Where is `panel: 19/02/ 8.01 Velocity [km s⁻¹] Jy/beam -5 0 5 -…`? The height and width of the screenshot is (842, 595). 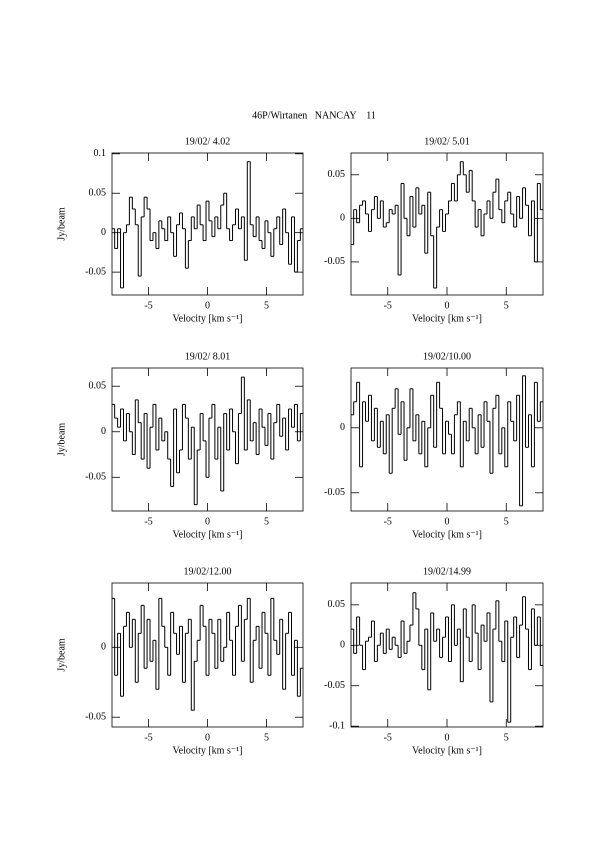
panel: 19/02/ 8.01 Velocity [km s⁻¹] Jy/beam -5 0 5 -… is located at coordinates (180, 445).